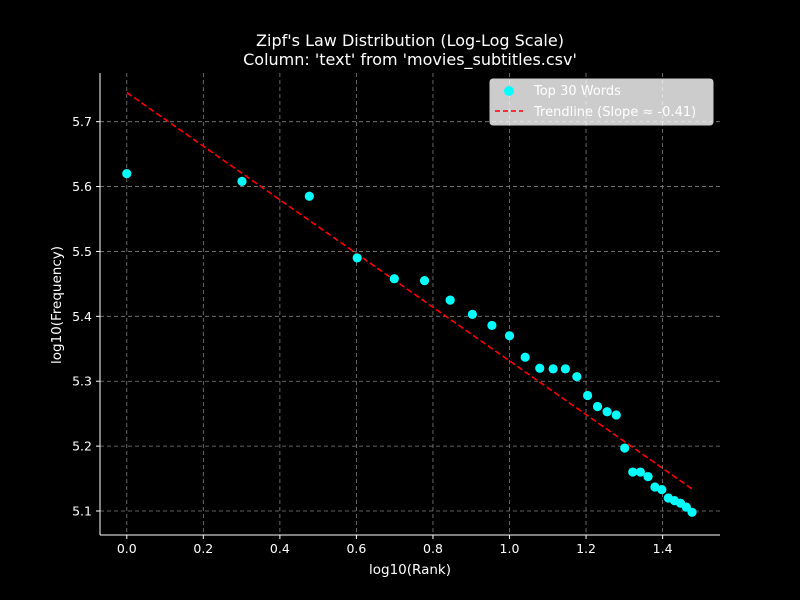 The image size is (800, 600). Describe the element at coordinates (410, 570) in the screenshot. I see `x-axis-label: log10(Rank)` at that location.